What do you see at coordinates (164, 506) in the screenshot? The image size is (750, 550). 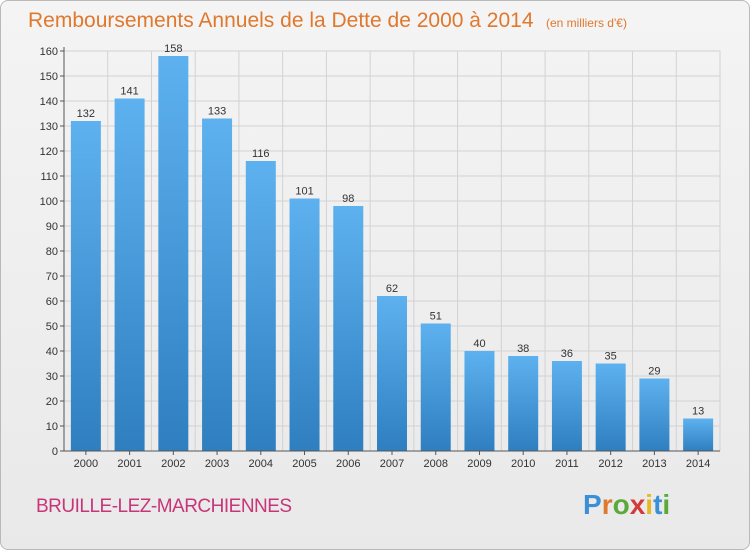 I see `town-name: BRUILLE-LEZ-MARCHIENNES` at bounding box center [164, 506].